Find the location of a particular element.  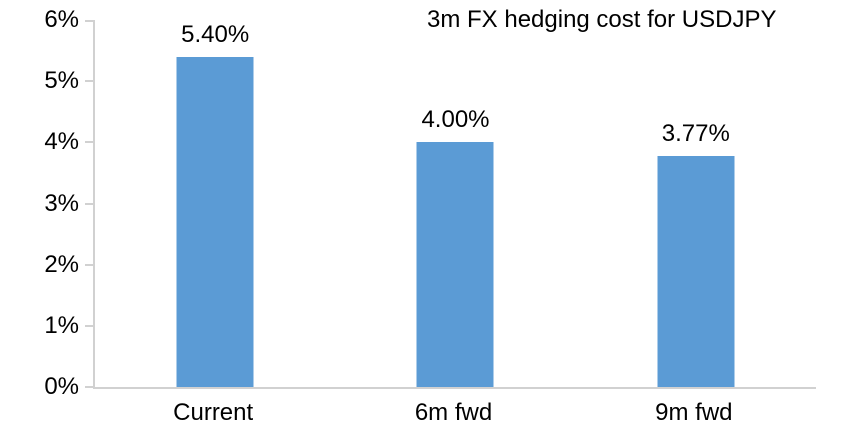

x-category-label: Current is located at coordinates (213, 412).